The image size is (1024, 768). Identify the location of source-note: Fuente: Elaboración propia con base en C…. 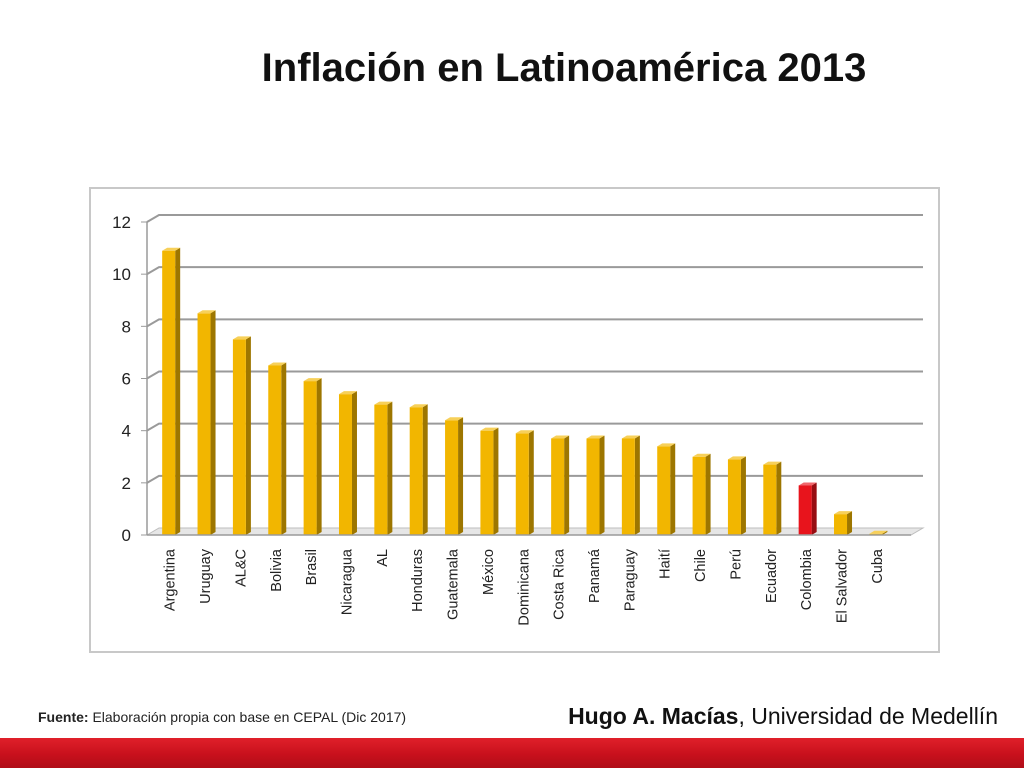
(222, 717).